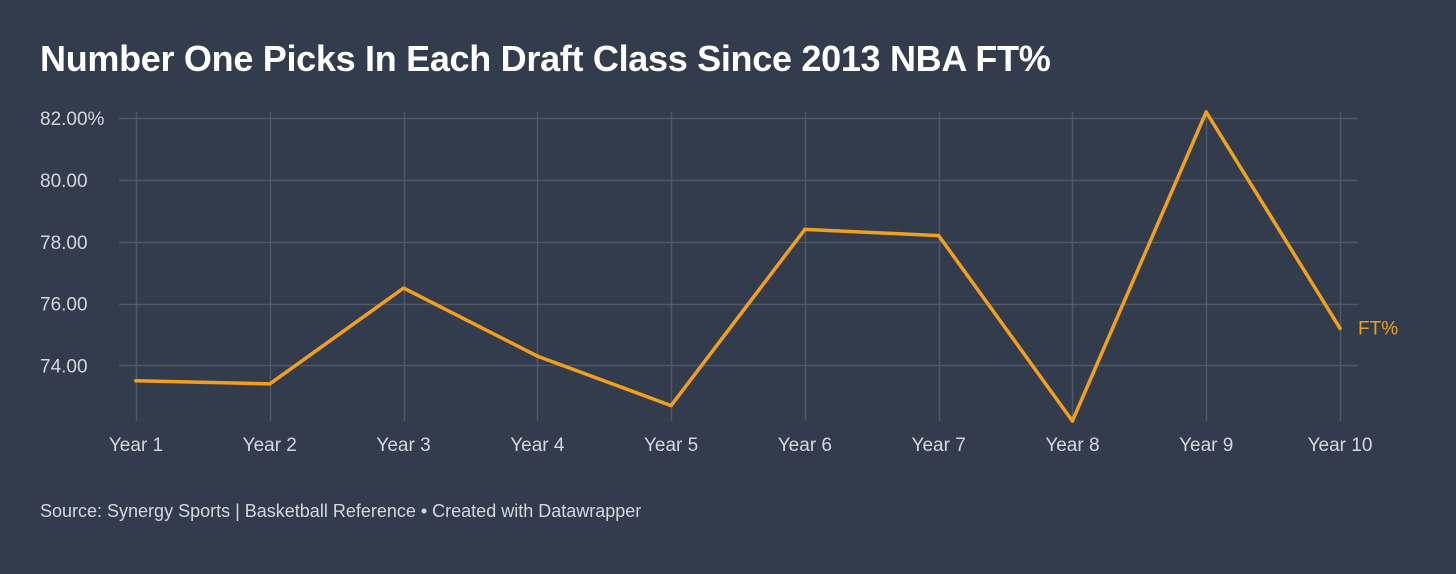 Image resolution: width=1456 pixels, height=574 pixels. Describe the element at coordinates (939, 445) in the screenshot. I see `x-tick-label: Year 7` at that location.